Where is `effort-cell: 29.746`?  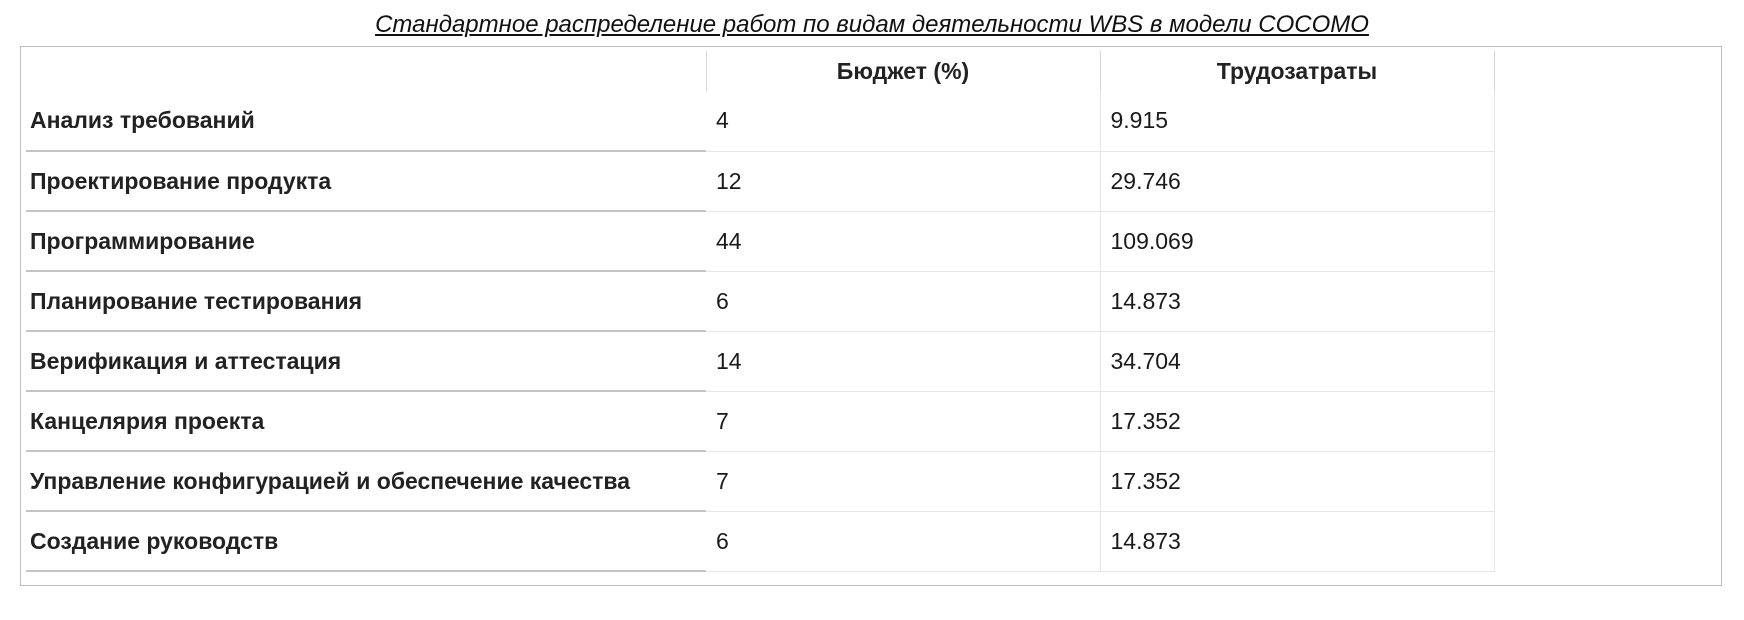
effort-cell: 29.746 is located at coordinates (1297, 181).